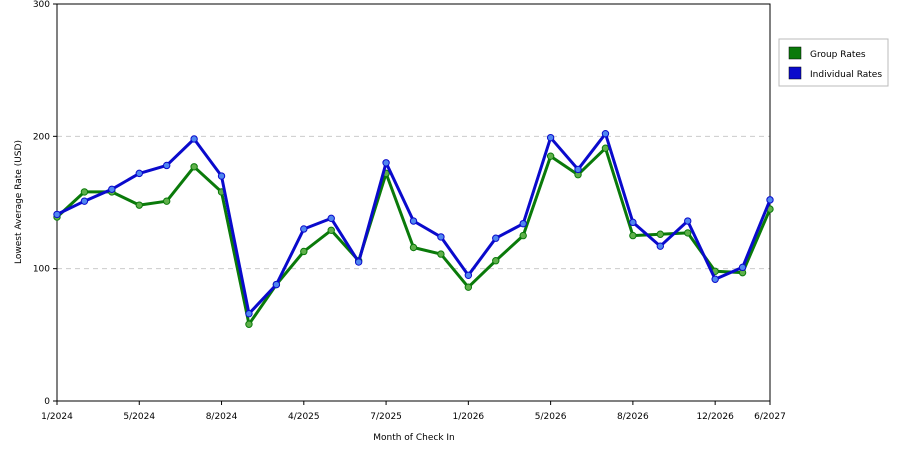 The width and height of the screenshot is (900, 450). Describe the element at coordinates (222, 417) in the screenshot. I see `x-tick-label: 8/2024` at that location.